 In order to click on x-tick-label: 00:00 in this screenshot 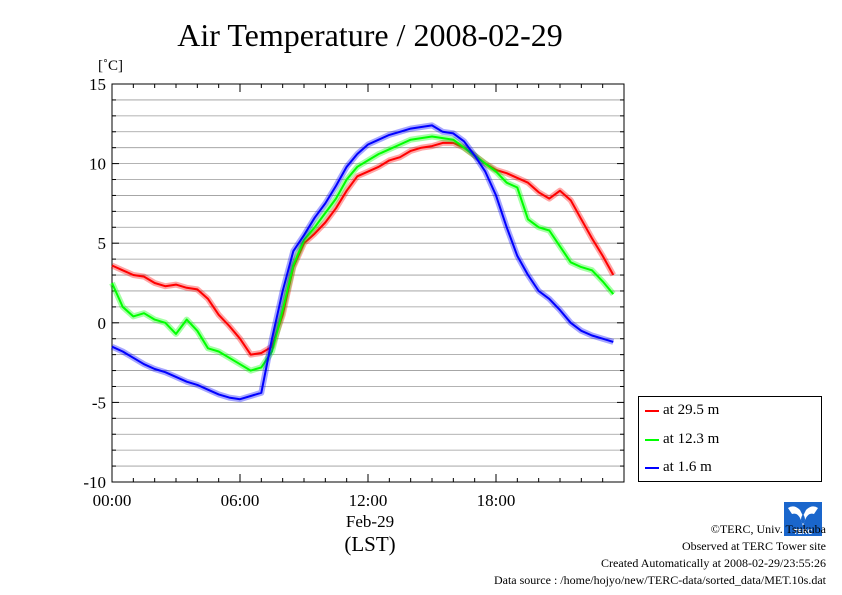, I will do `click(112, 500)`.